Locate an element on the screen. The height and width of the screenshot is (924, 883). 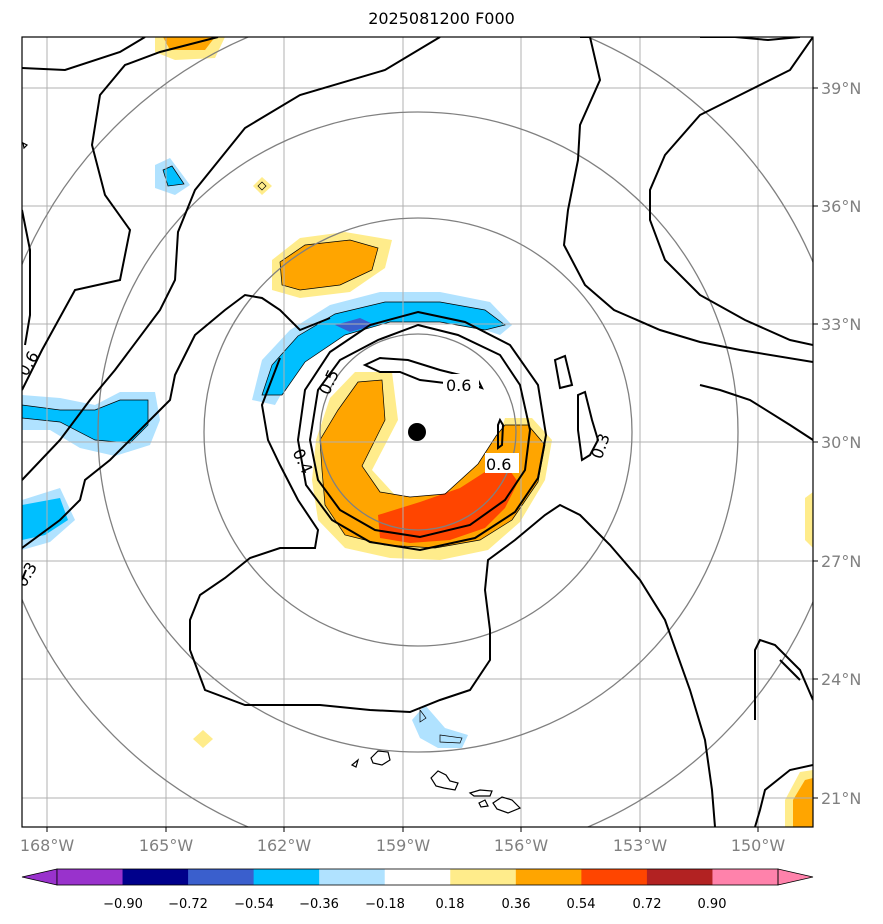
cb-tick-6: 0.36 is located at coordinates (516, 904).